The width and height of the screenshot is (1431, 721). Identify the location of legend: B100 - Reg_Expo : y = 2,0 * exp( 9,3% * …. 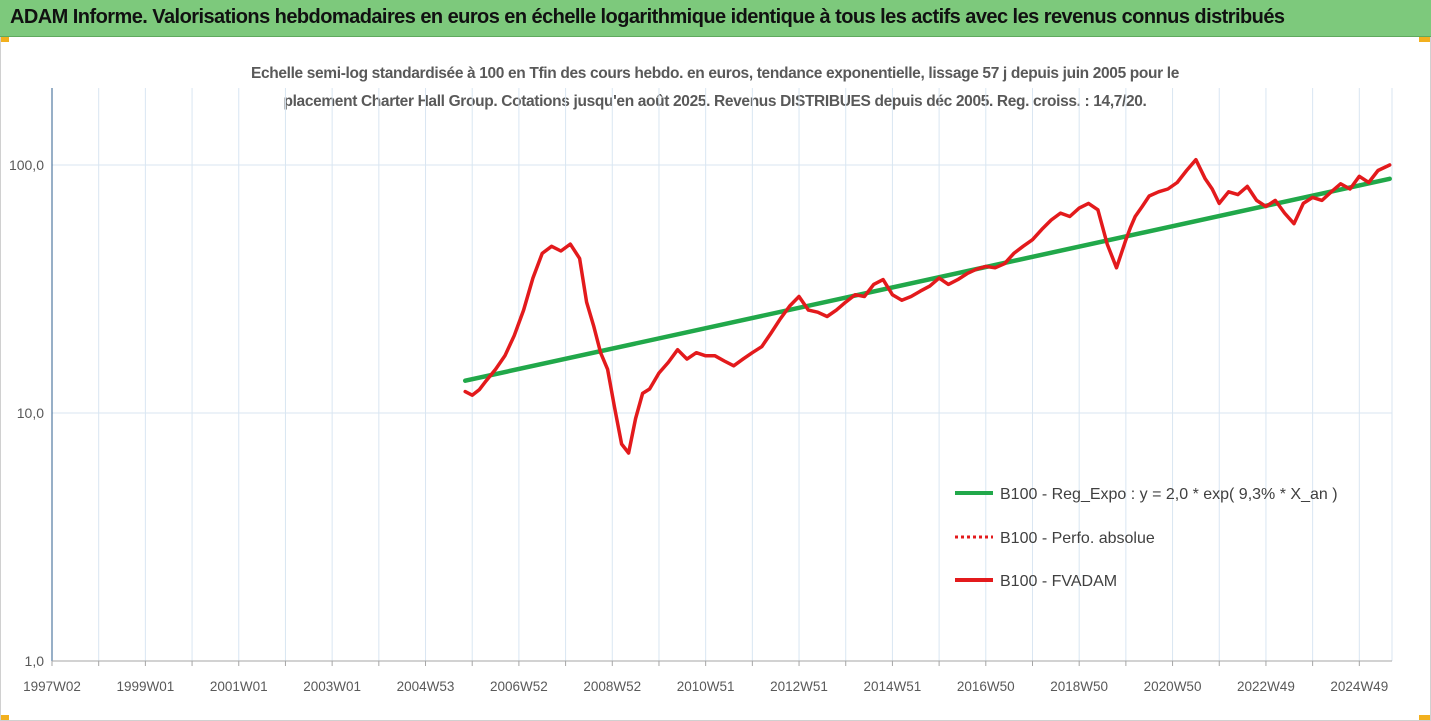
(1146, 538).